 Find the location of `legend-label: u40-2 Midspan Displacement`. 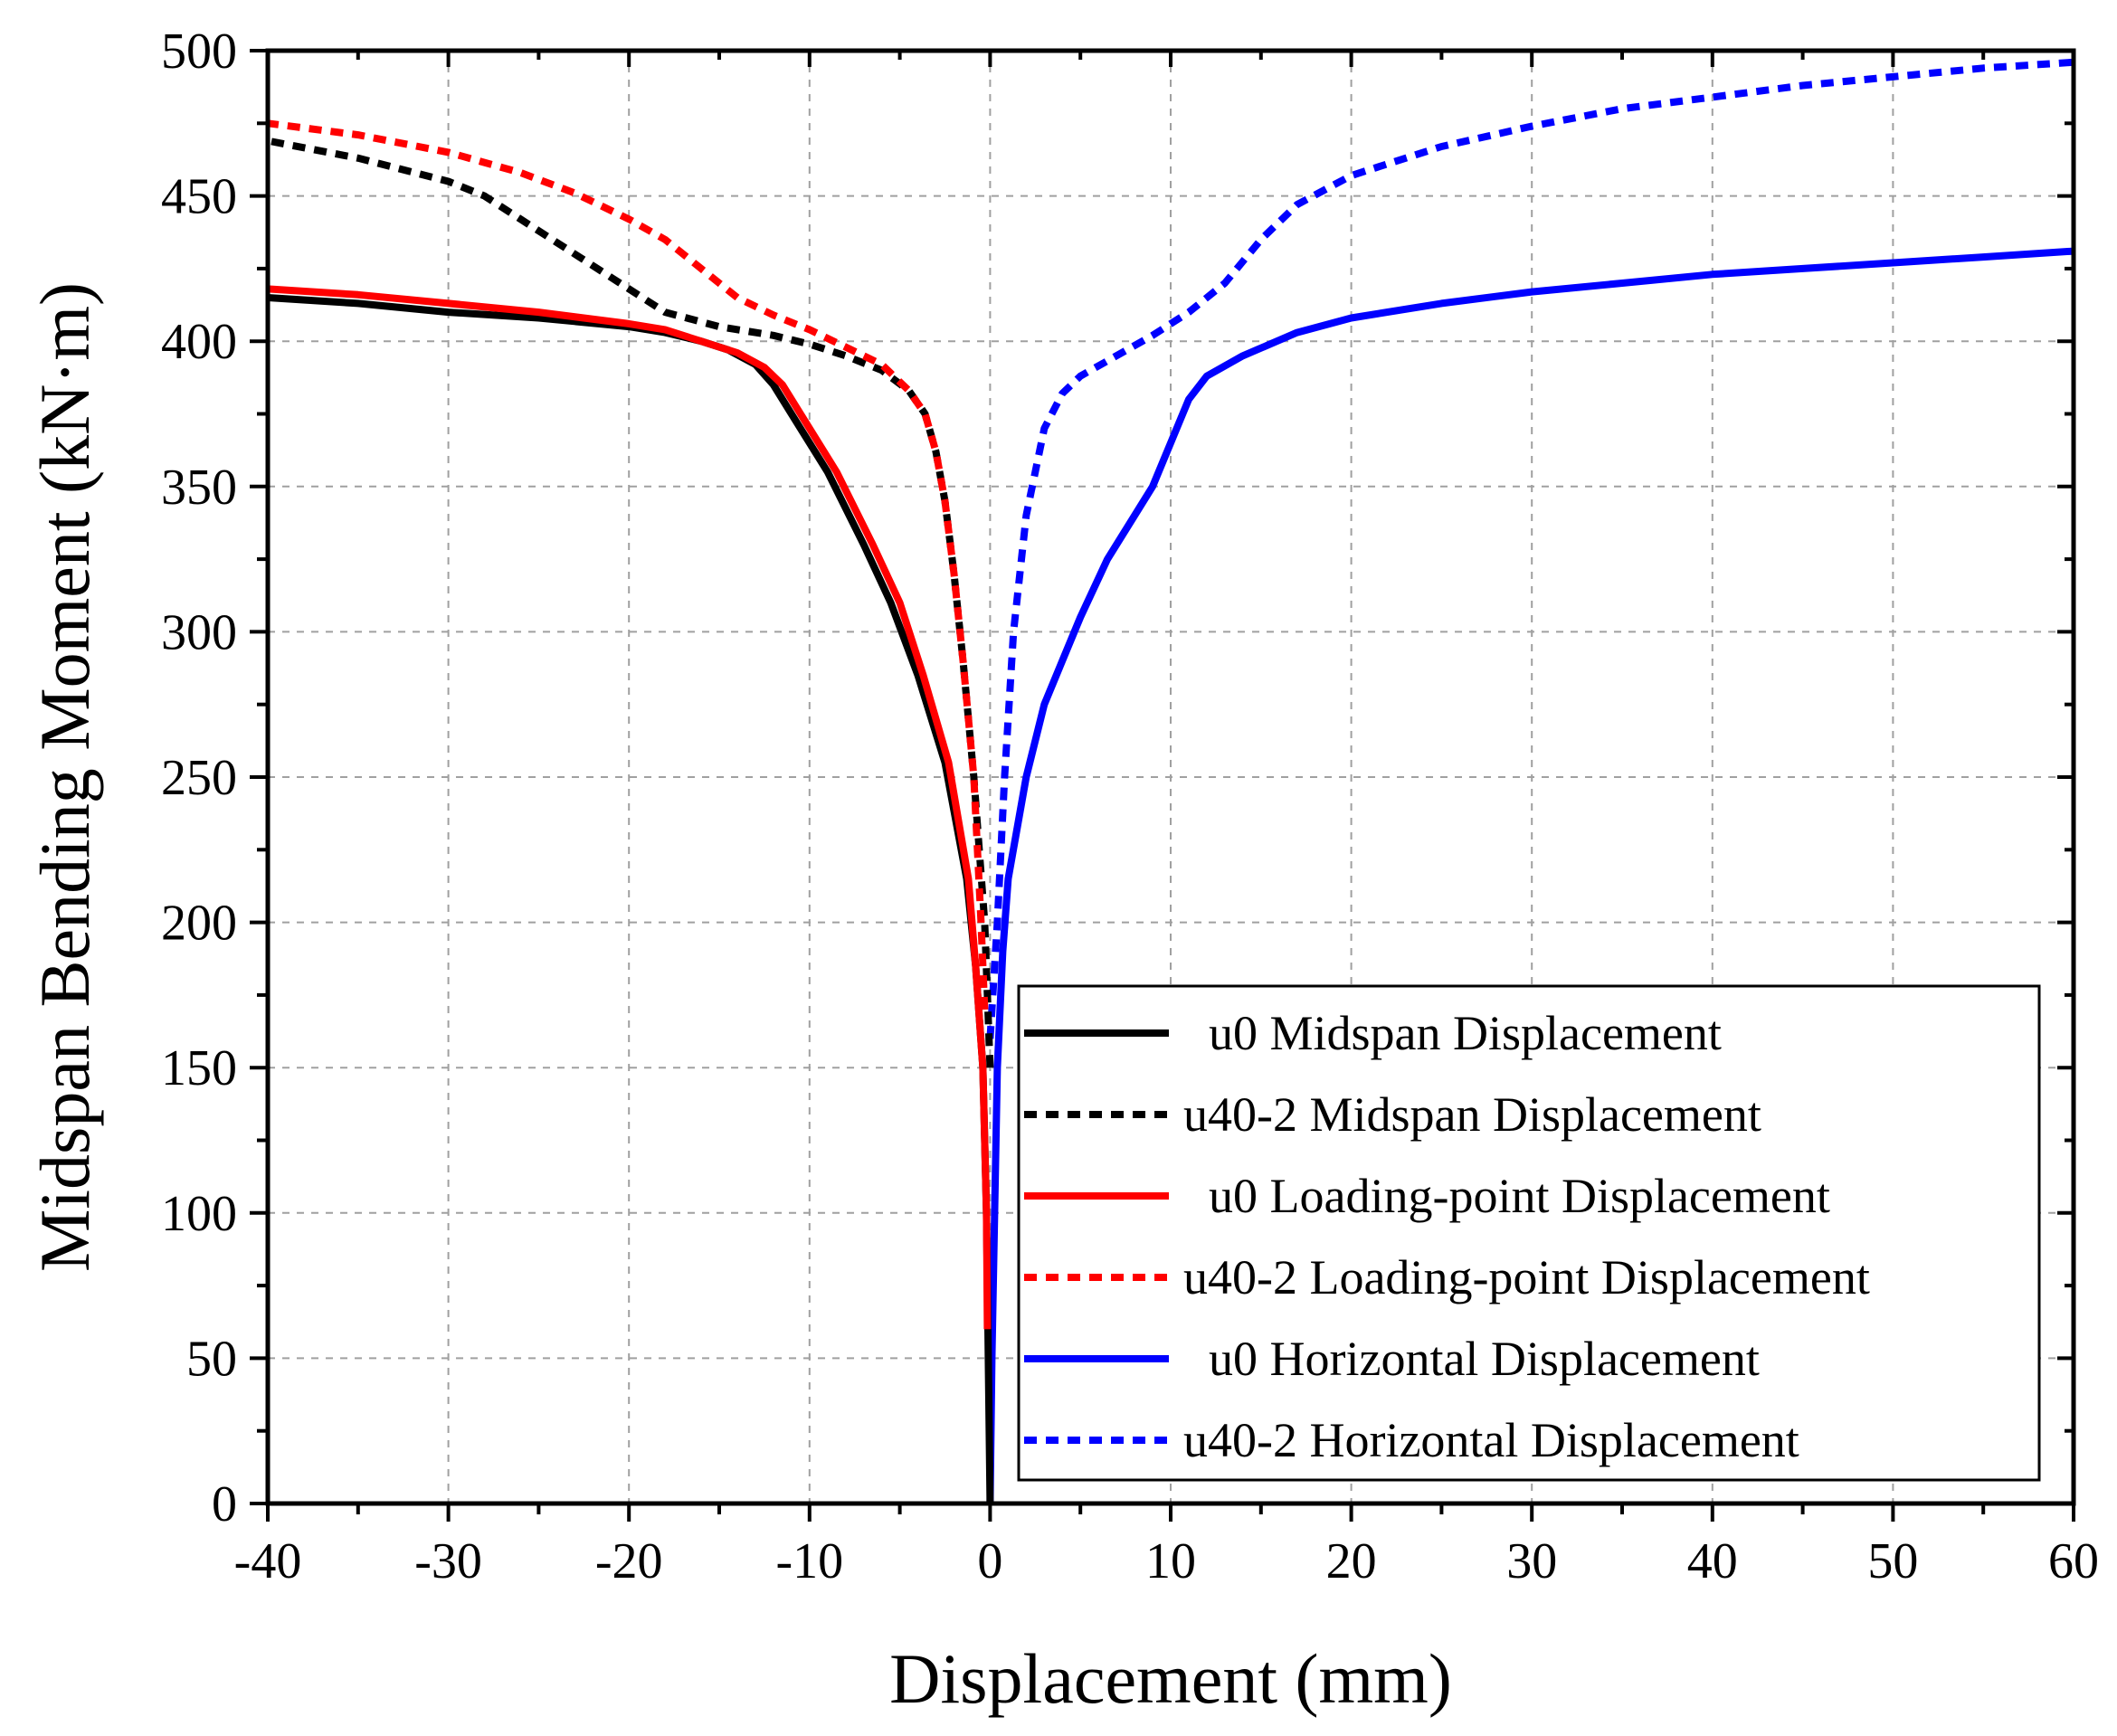

legend-label: u40-2 Midspan Displacement is located at coordinates (1472, 1114).